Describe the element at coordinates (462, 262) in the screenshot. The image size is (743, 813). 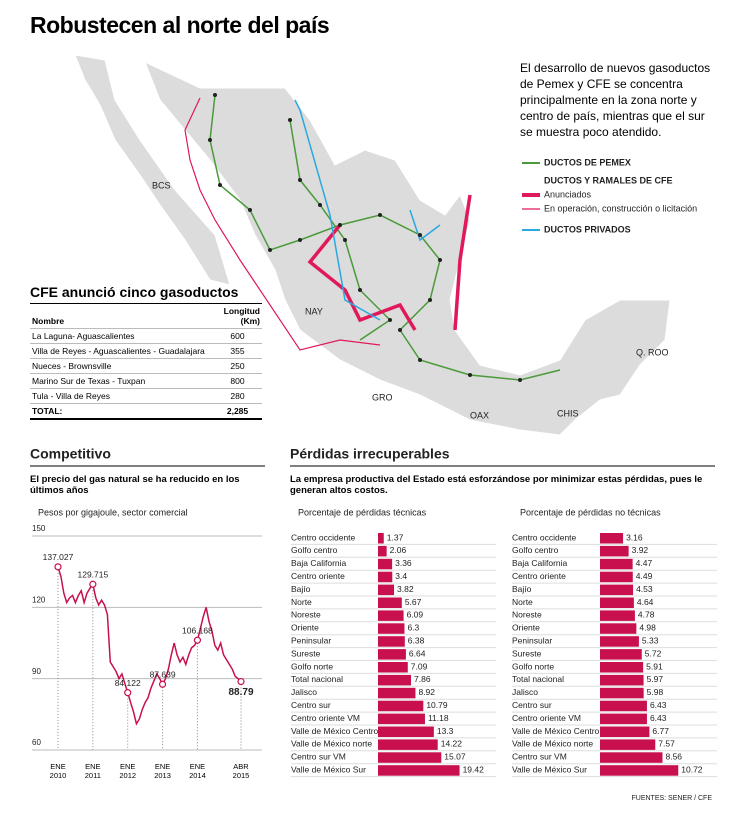
I see `cfe-announced` at that location.